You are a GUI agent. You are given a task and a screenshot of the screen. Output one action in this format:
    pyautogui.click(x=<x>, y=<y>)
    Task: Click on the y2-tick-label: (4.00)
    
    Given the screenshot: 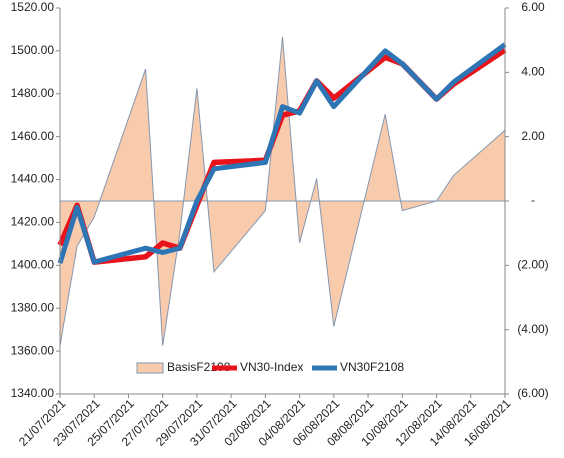 What is the action you would take?
    pyautogui.click(x=532, y=329)
    